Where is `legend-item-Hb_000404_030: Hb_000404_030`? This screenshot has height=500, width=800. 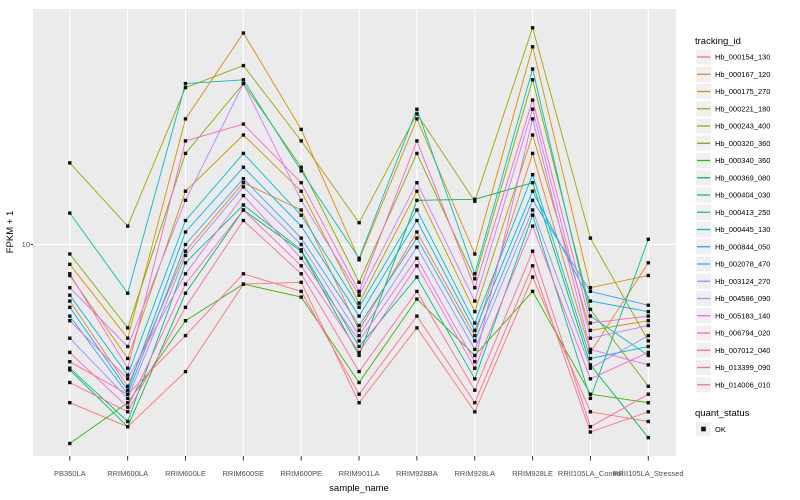
legend-item-Hb_000404_030: Hb_000404_030 is located at coordinates (733, 195).